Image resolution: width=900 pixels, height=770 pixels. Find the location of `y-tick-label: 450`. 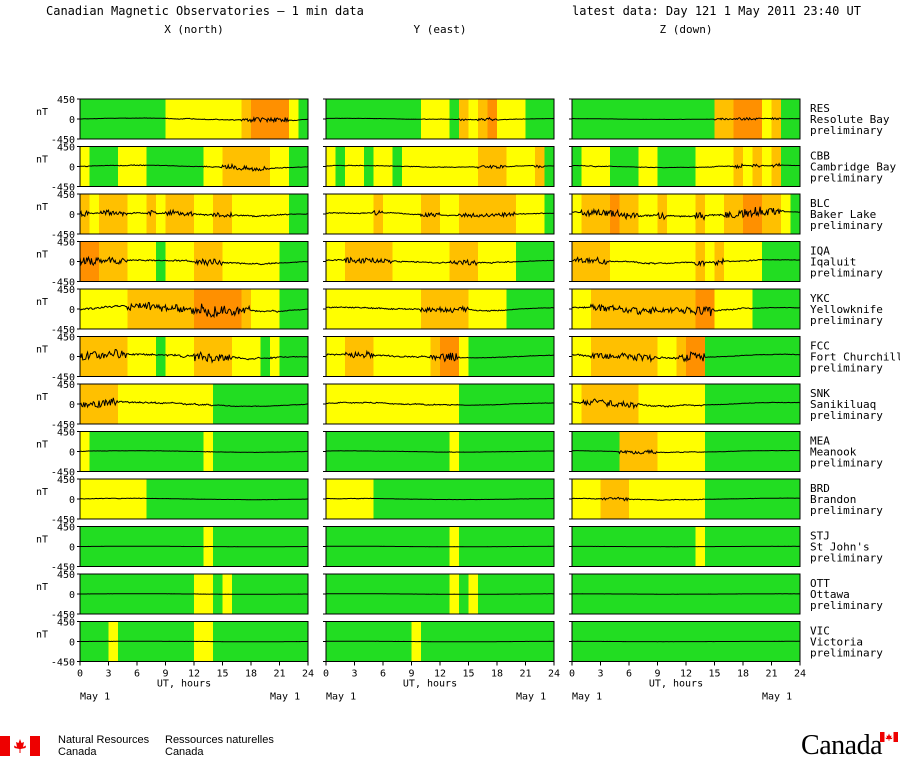

y-tick-label: 450 is located at coordinates (66, 385).